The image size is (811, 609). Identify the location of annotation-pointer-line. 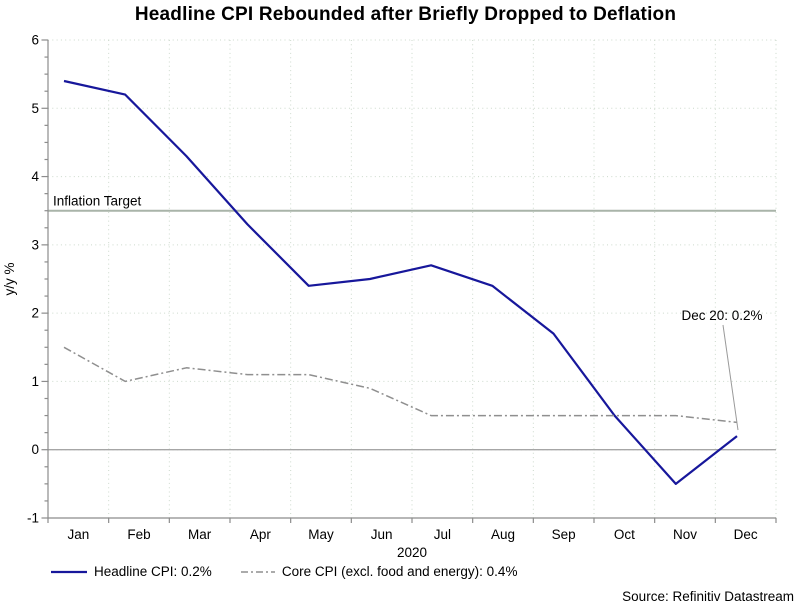
(730, 377).